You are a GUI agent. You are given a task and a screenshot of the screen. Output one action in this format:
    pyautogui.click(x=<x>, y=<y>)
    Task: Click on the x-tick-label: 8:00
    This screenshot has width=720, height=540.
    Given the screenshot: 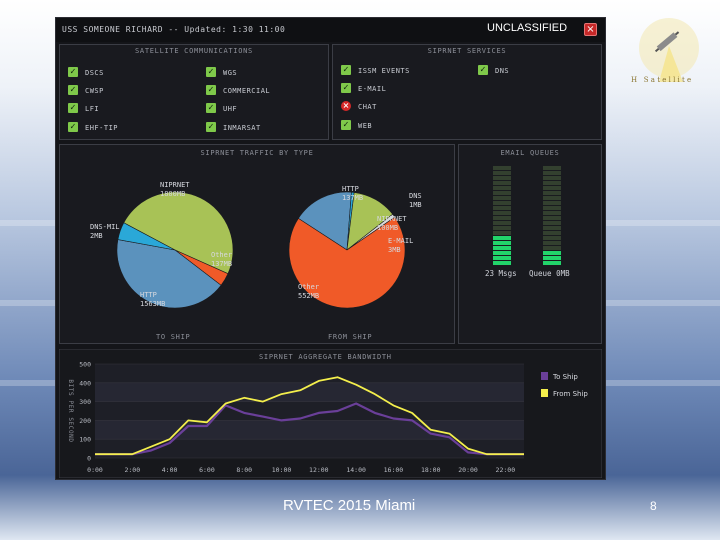 What is the action you would take?
    pyautogui.click(x=244, y=470)
    